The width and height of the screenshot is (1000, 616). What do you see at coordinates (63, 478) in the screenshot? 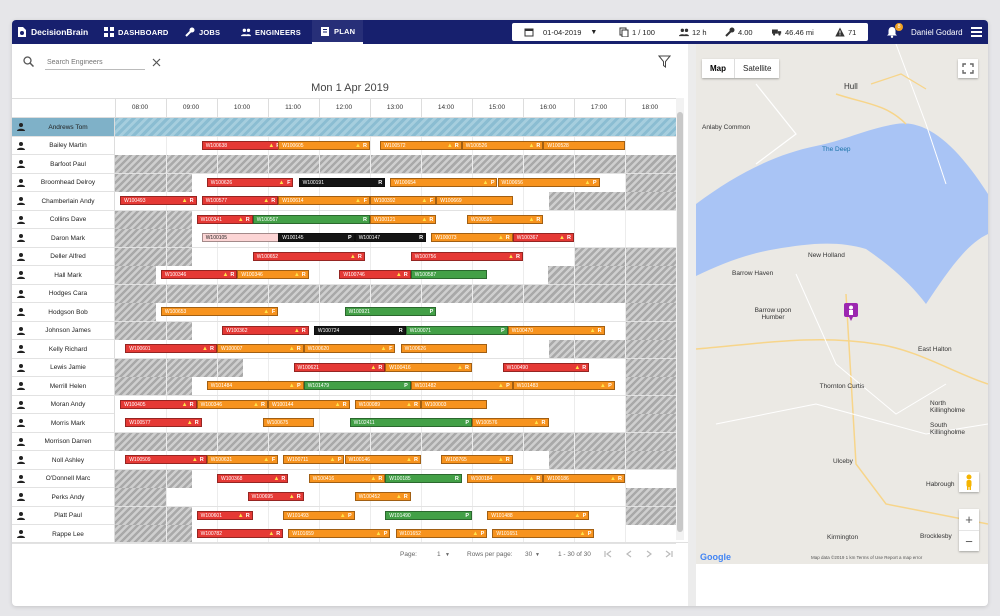
I see `engineer-name: O'Donnell Marc` at bounding box center [63, 478].